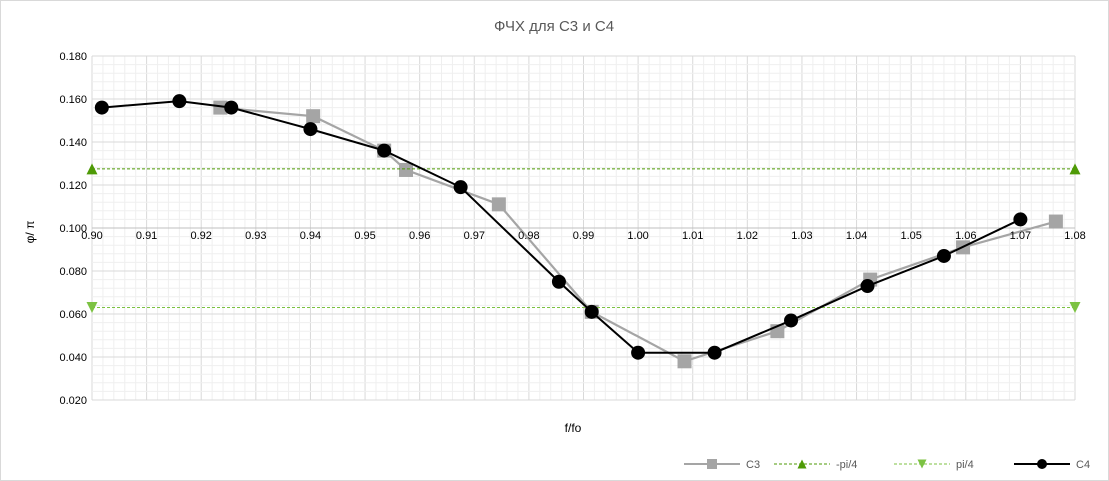 The image size is (1109, 481). I want to click on legend-item: pi/4, so click(934, 465).